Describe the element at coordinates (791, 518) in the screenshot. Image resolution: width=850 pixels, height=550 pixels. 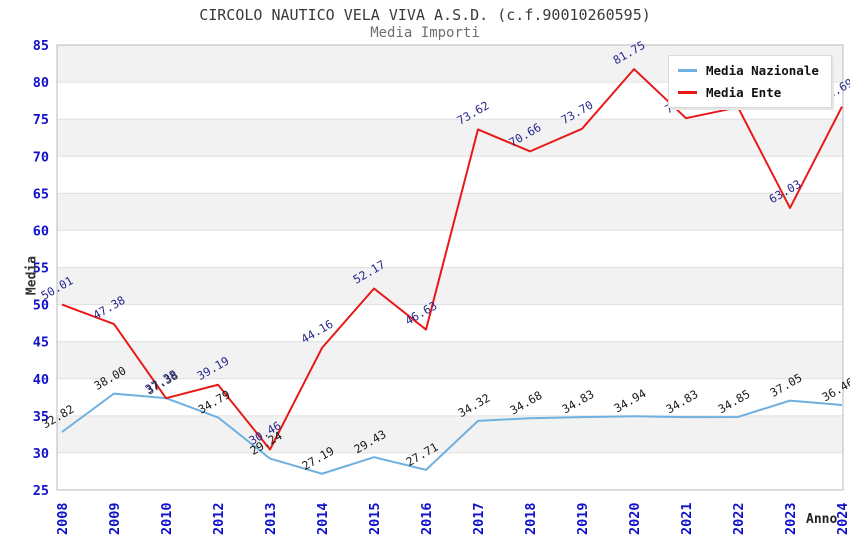
I see `x-tick-label: 2023` at that location.